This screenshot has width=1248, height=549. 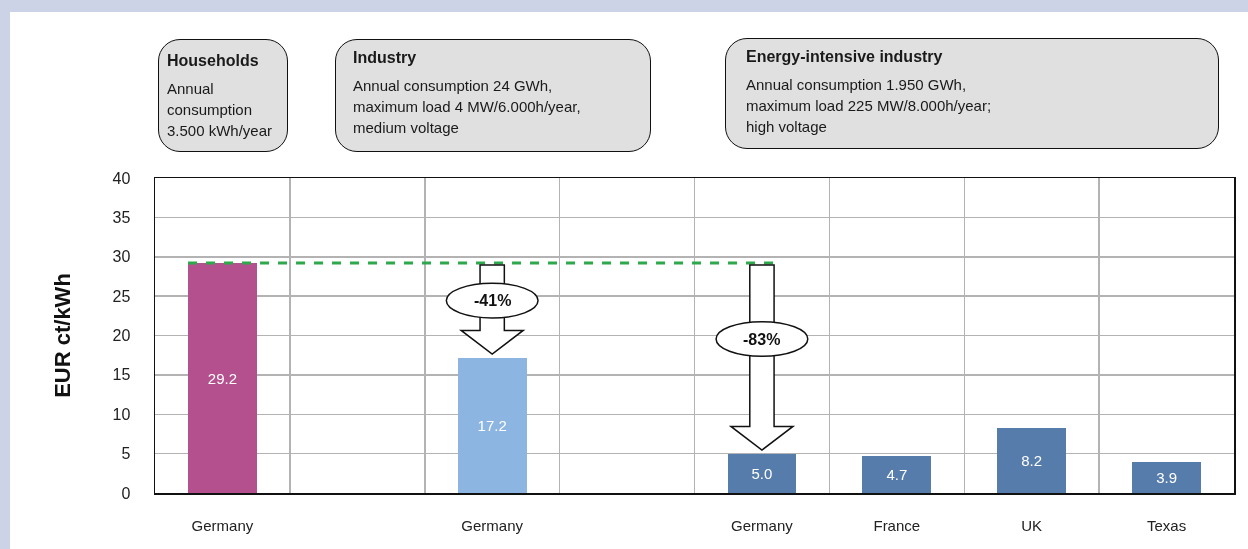 I want to click on y-axis-title: EUR ct/kWh, so click(x=62, y=335).